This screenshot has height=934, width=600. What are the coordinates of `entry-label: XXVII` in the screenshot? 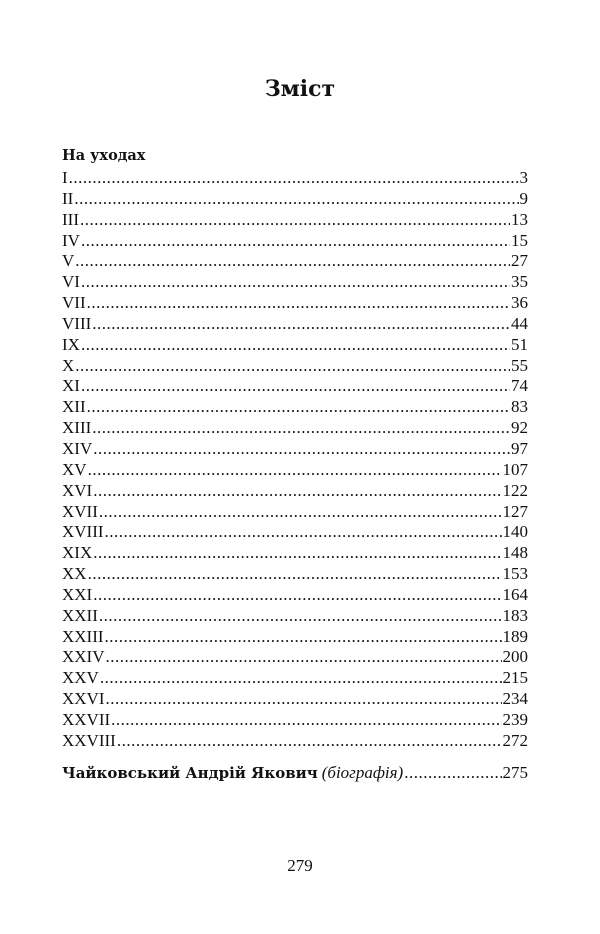 It's located at (86, 719).